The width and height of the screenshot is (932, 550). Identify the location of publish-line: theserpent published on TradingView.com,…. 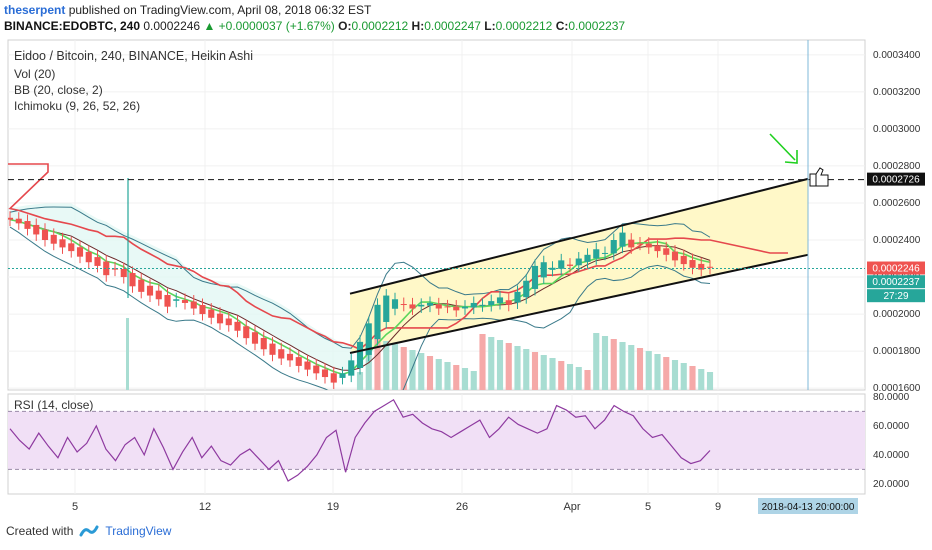
(464, 10).